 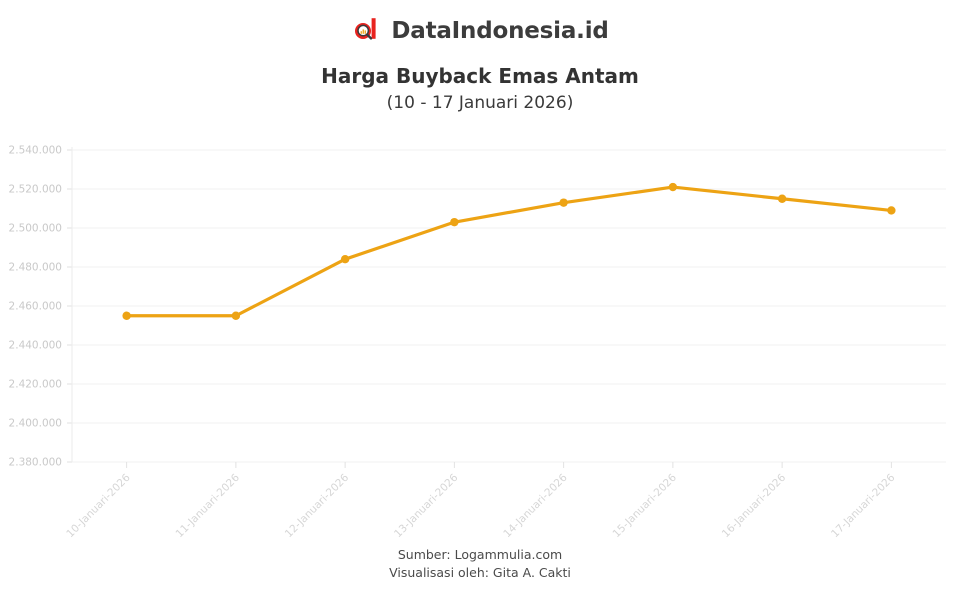 I want to click on x-axis-tick-label: 16-Januari-2026, so click(x=754, y=505).